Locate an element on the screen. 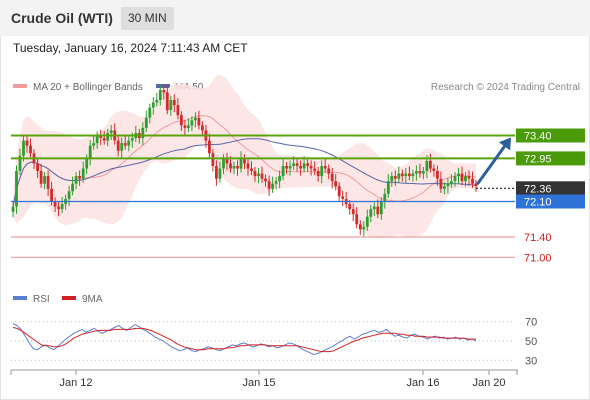 The width and height of the screenshot is (590, 400). rsi-tick-label: 50 is located at coordinates (531, 342).